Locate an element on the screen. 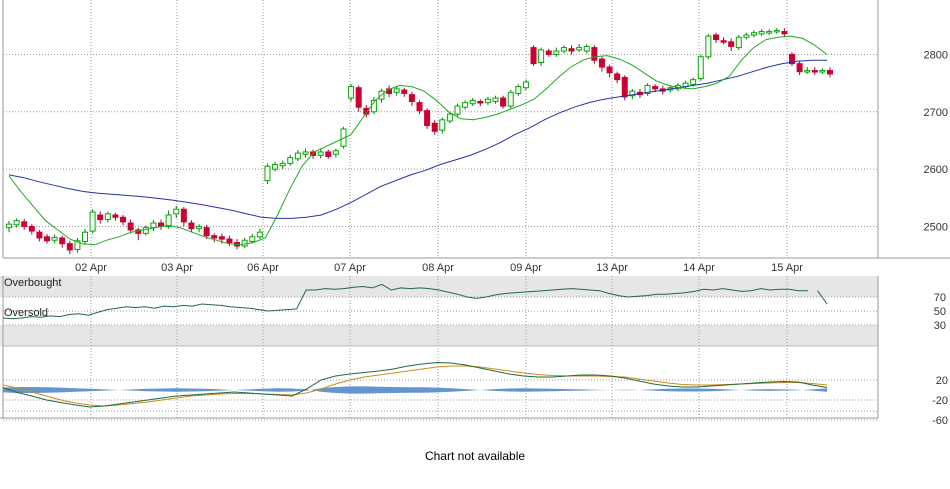 Image resolution: width=950 pixels, height=489 pixels. x-date-label: 02 Apr is located at coordinates (91, 268).